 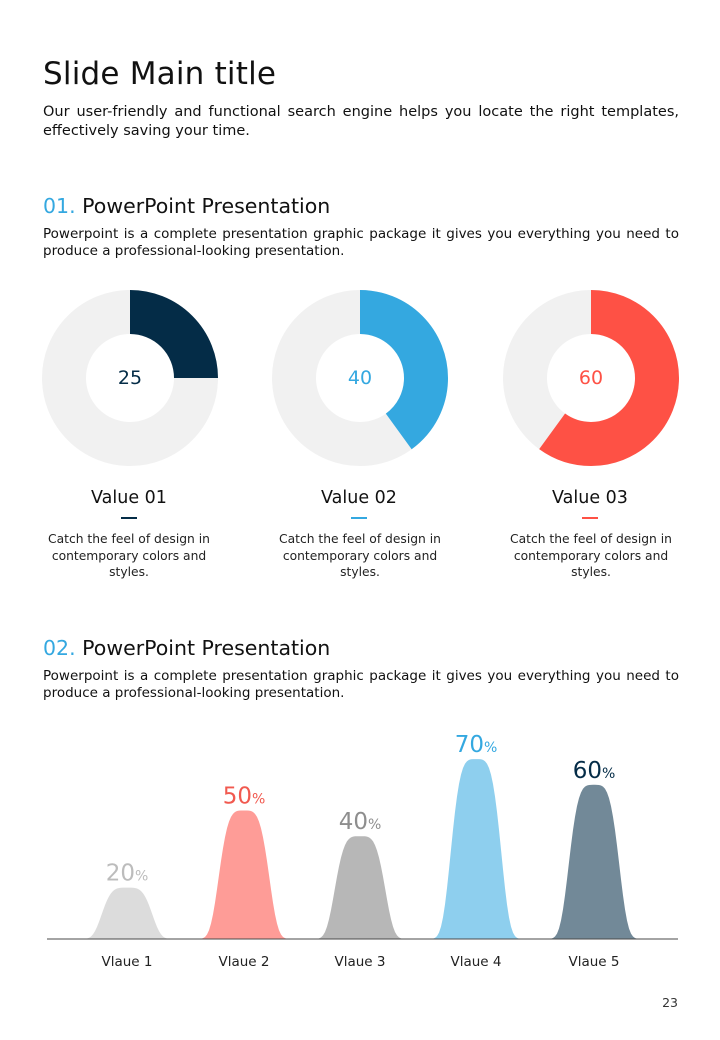 I want to click on data-label-2: 50%, so click(x=244, y=797).